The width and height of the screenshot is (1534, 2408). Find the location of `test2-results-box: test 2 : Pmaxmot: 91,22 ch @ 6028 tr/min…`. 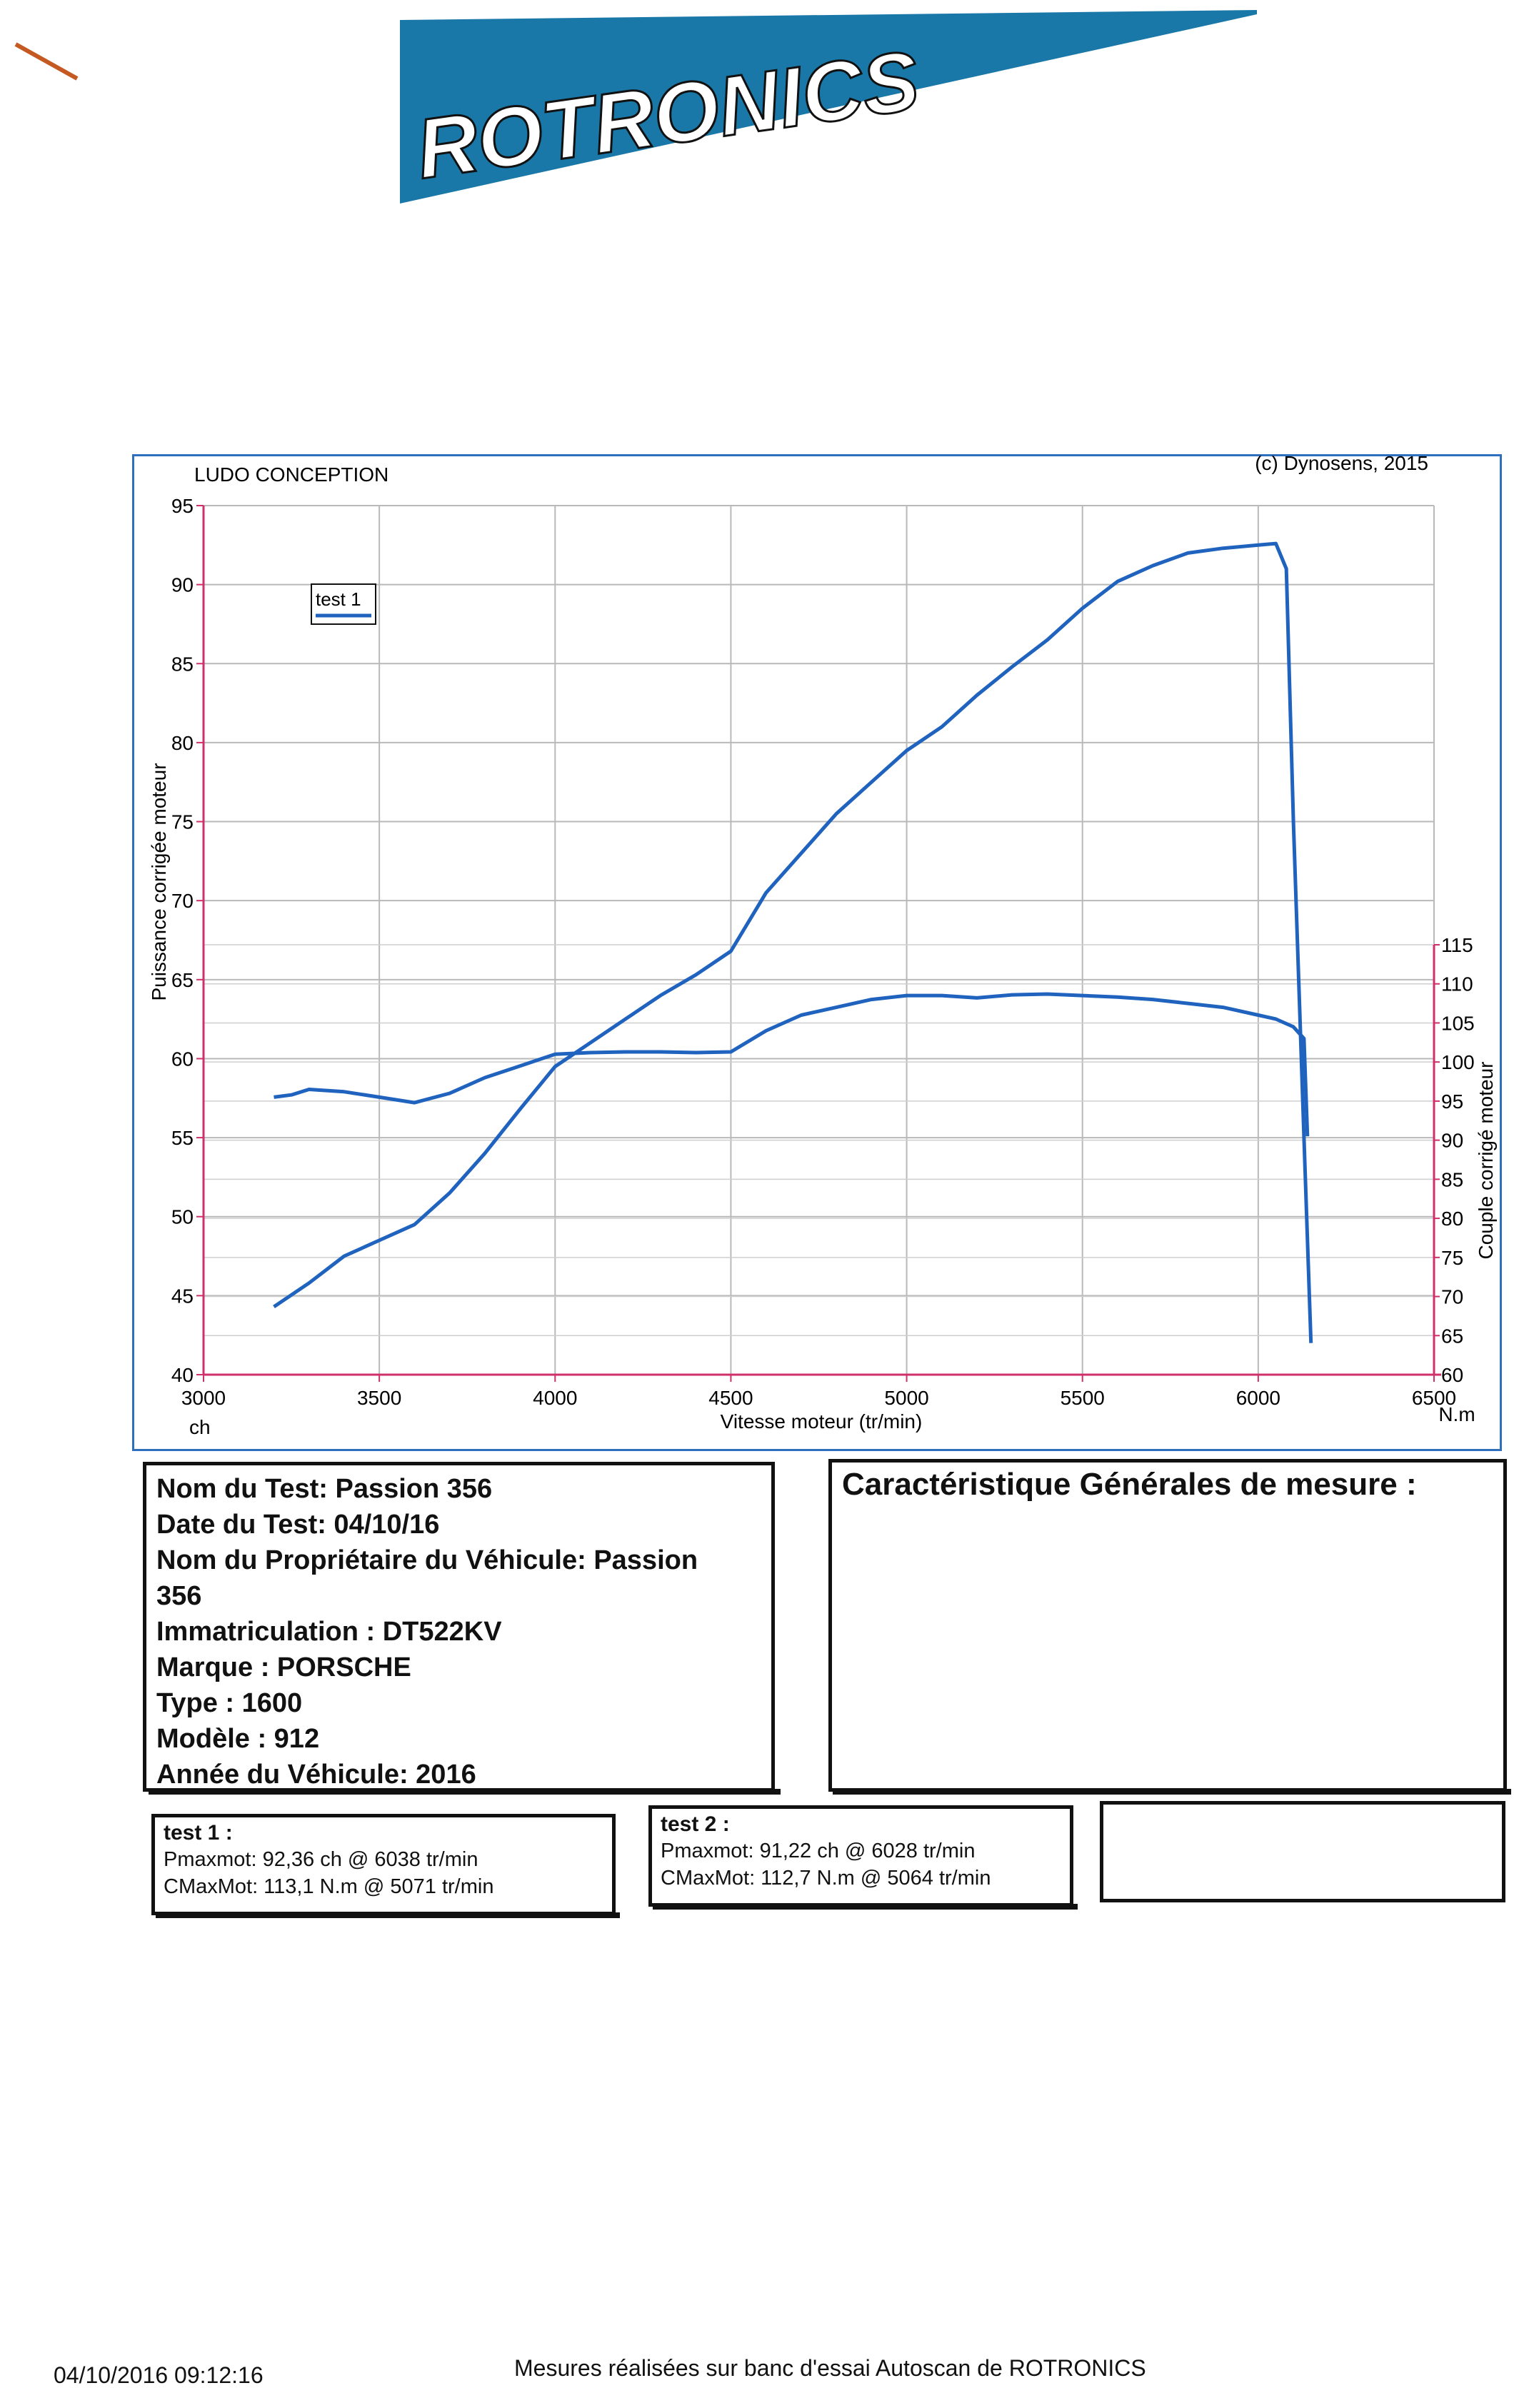

test2-results-box: test 2 : Pmaxmot: 91,22 ch @ 6028 tr/min… is located at coordinates (861, 1856).